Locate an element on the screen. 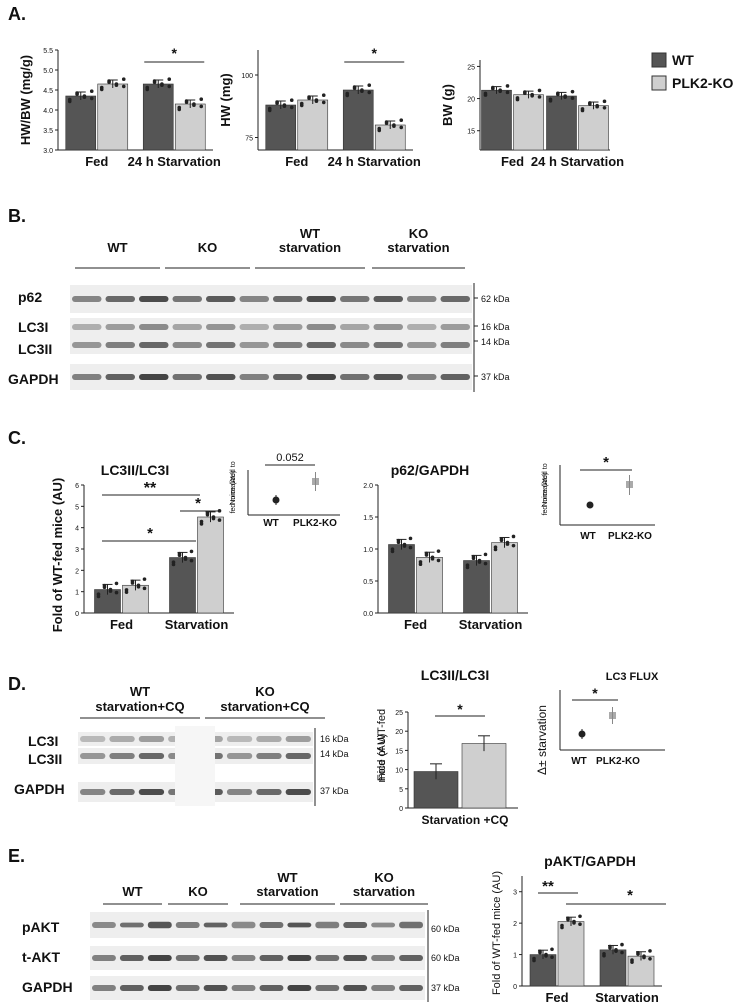  panel-e-bar-chart-tick-label: 3 is located at coordinates (515, 893).